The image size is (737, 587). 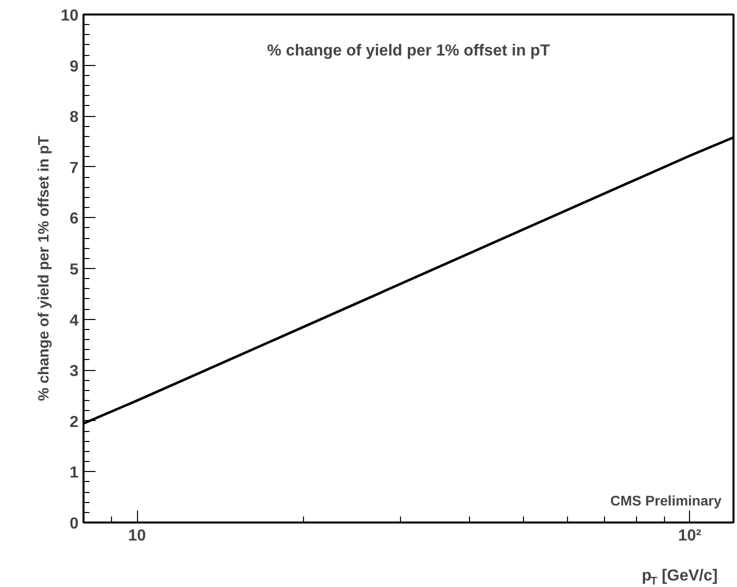 What do you see at coordinates (74, 371) in the screenshot?
I see `y-tick-label: 3` at bounding box center [74, 371].